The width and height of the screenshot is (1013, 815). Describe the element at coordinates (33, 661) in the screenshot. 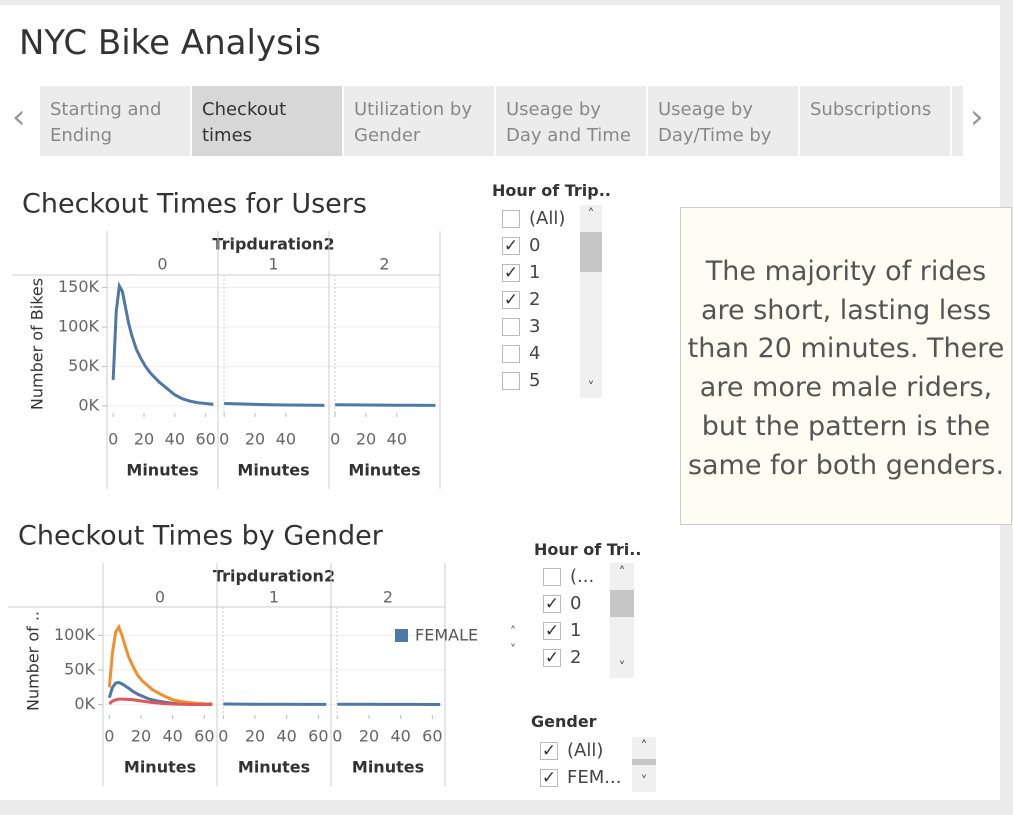

I see `y-axis-label: Number of ..` at that location.